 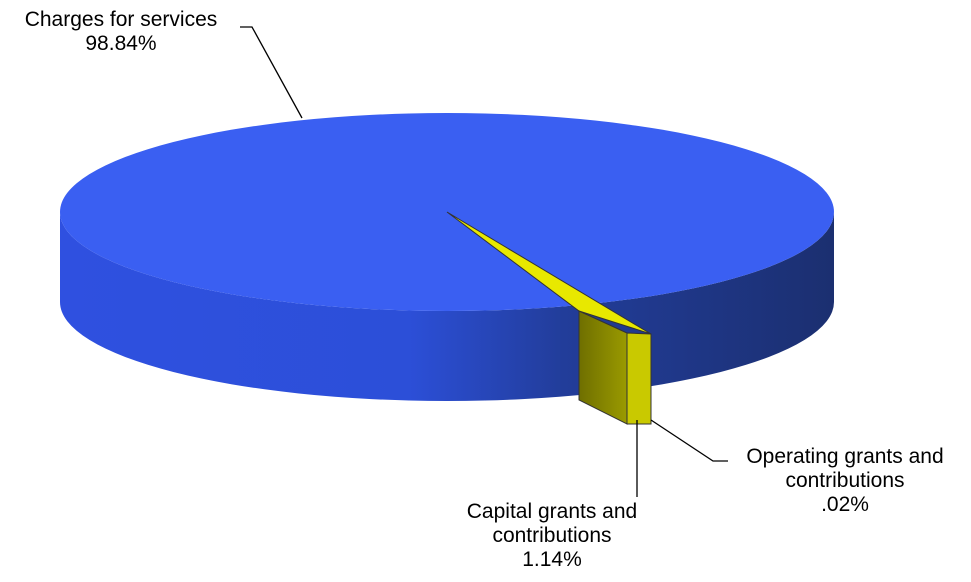 I want to click on leader-operating-grants, so click(x=689, y=440).